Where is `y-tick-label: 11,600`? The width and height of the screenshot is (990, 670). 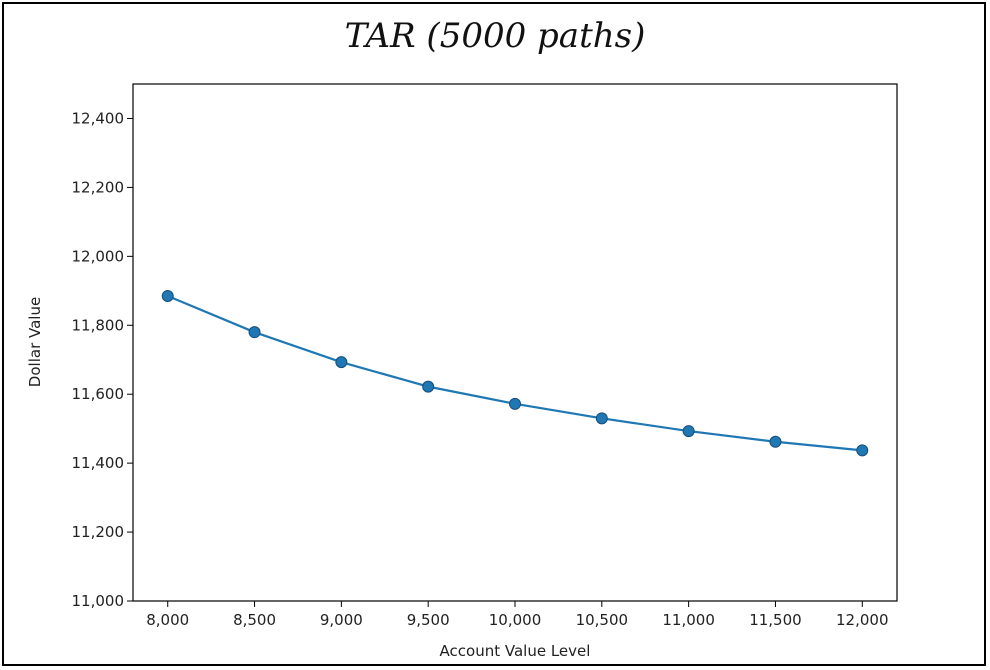 y-tick-label: 11,600 is located at coordinates (98, 394).